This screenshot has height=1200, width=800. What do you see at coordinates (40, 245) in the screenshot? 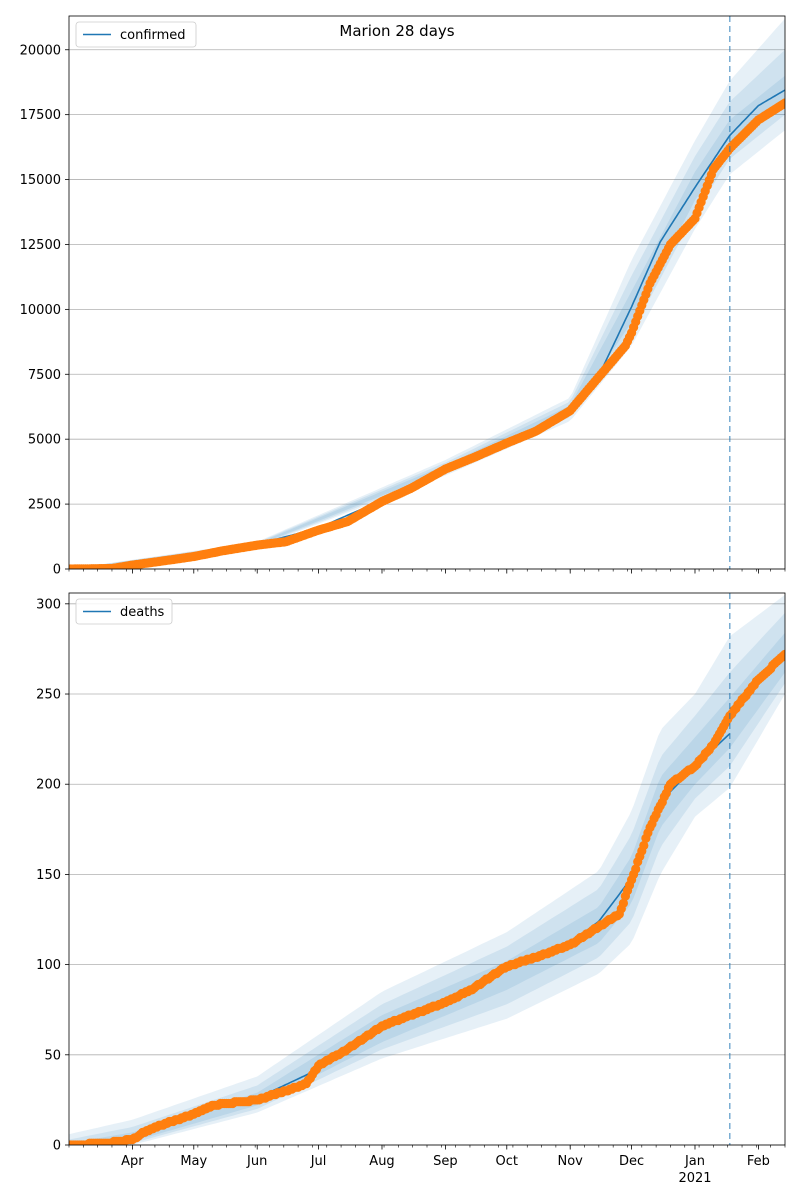
I see `y-tick-label: 12500` at bounding box center [40, 245].